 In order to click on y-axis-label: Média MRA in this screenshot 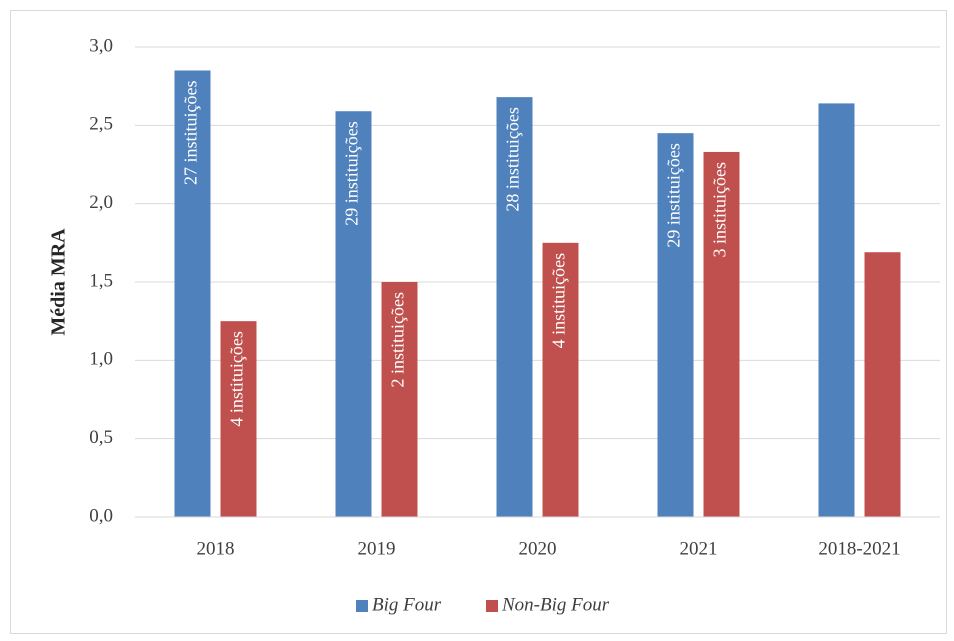, I will do `click(59, 282)`.